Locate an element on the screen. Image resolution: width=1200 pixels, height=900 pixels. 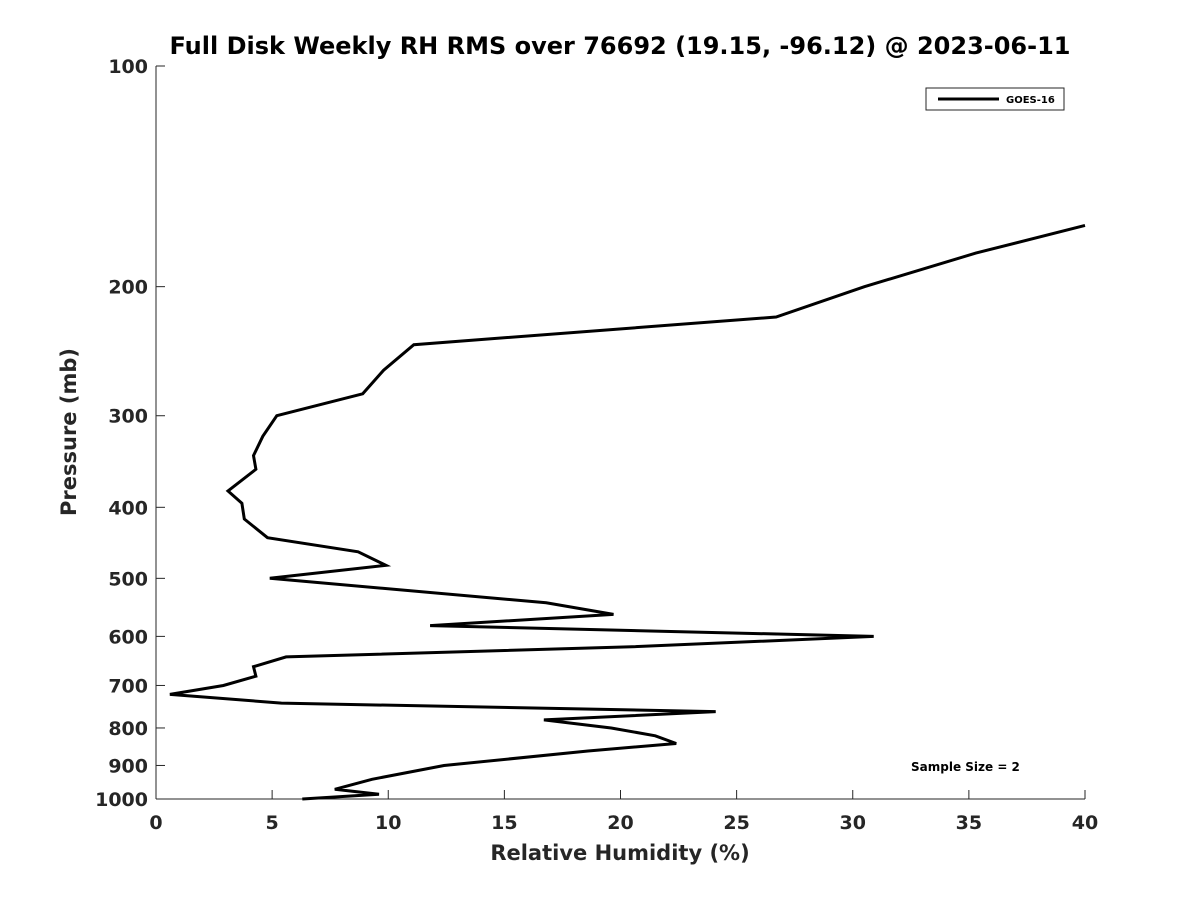
y-tick-label: 800 is located at coordinates (128, 729).